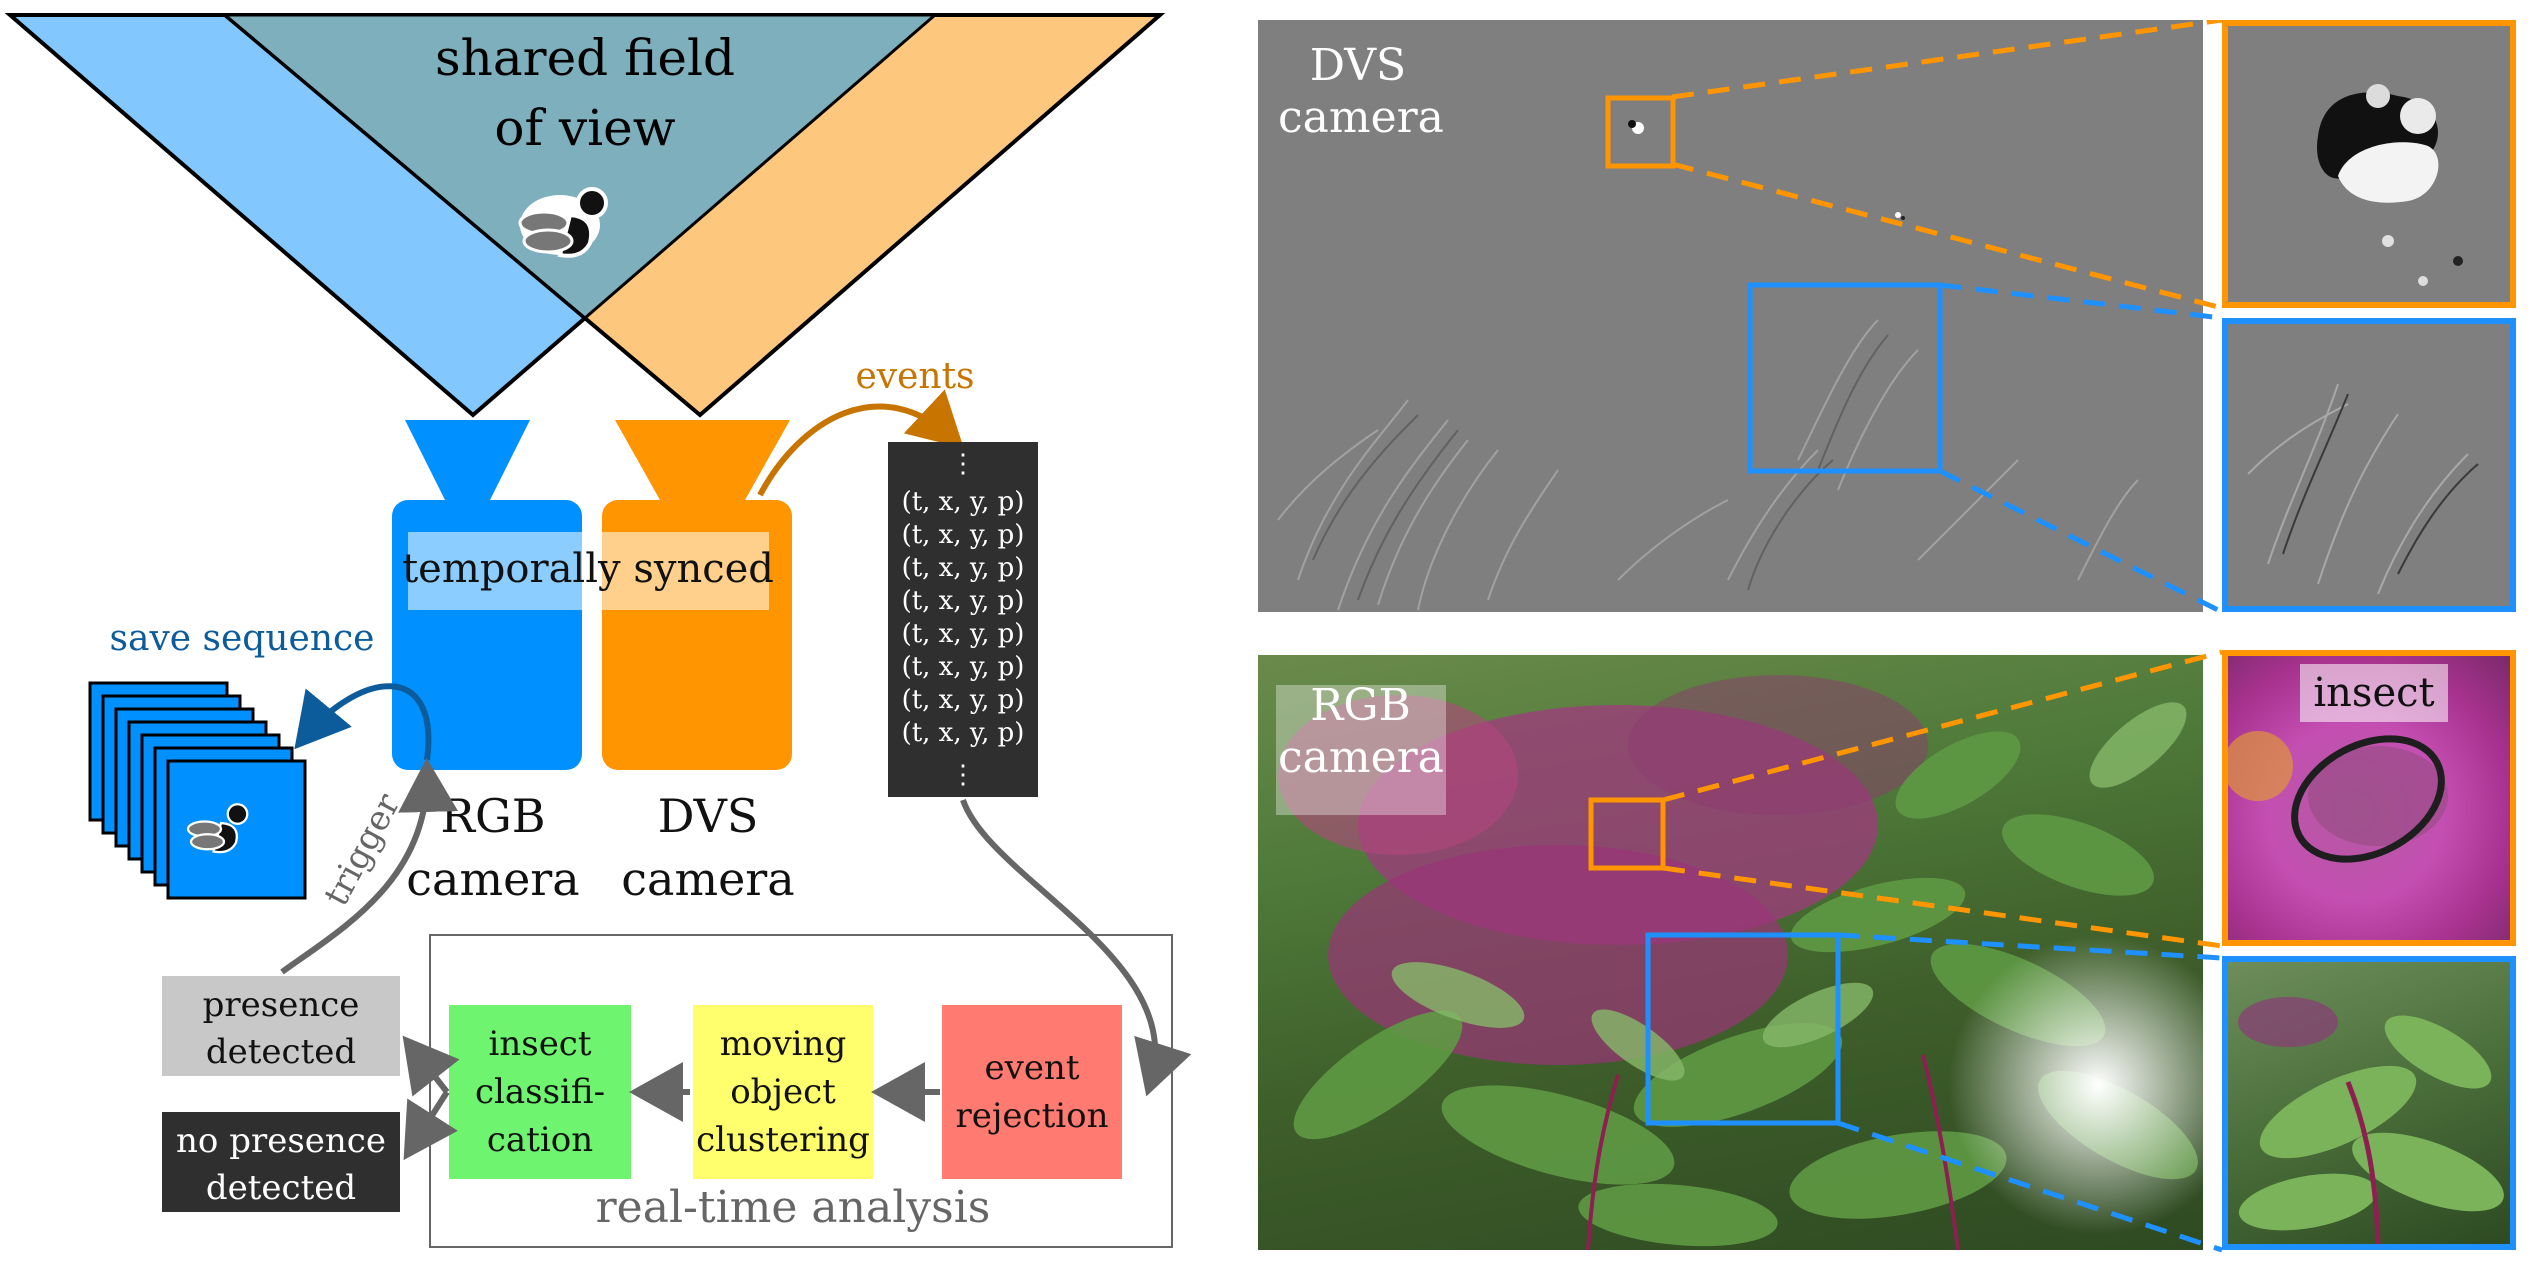  I want to click on event-stream-dots-bottom: ⋮, so click(963, 775).